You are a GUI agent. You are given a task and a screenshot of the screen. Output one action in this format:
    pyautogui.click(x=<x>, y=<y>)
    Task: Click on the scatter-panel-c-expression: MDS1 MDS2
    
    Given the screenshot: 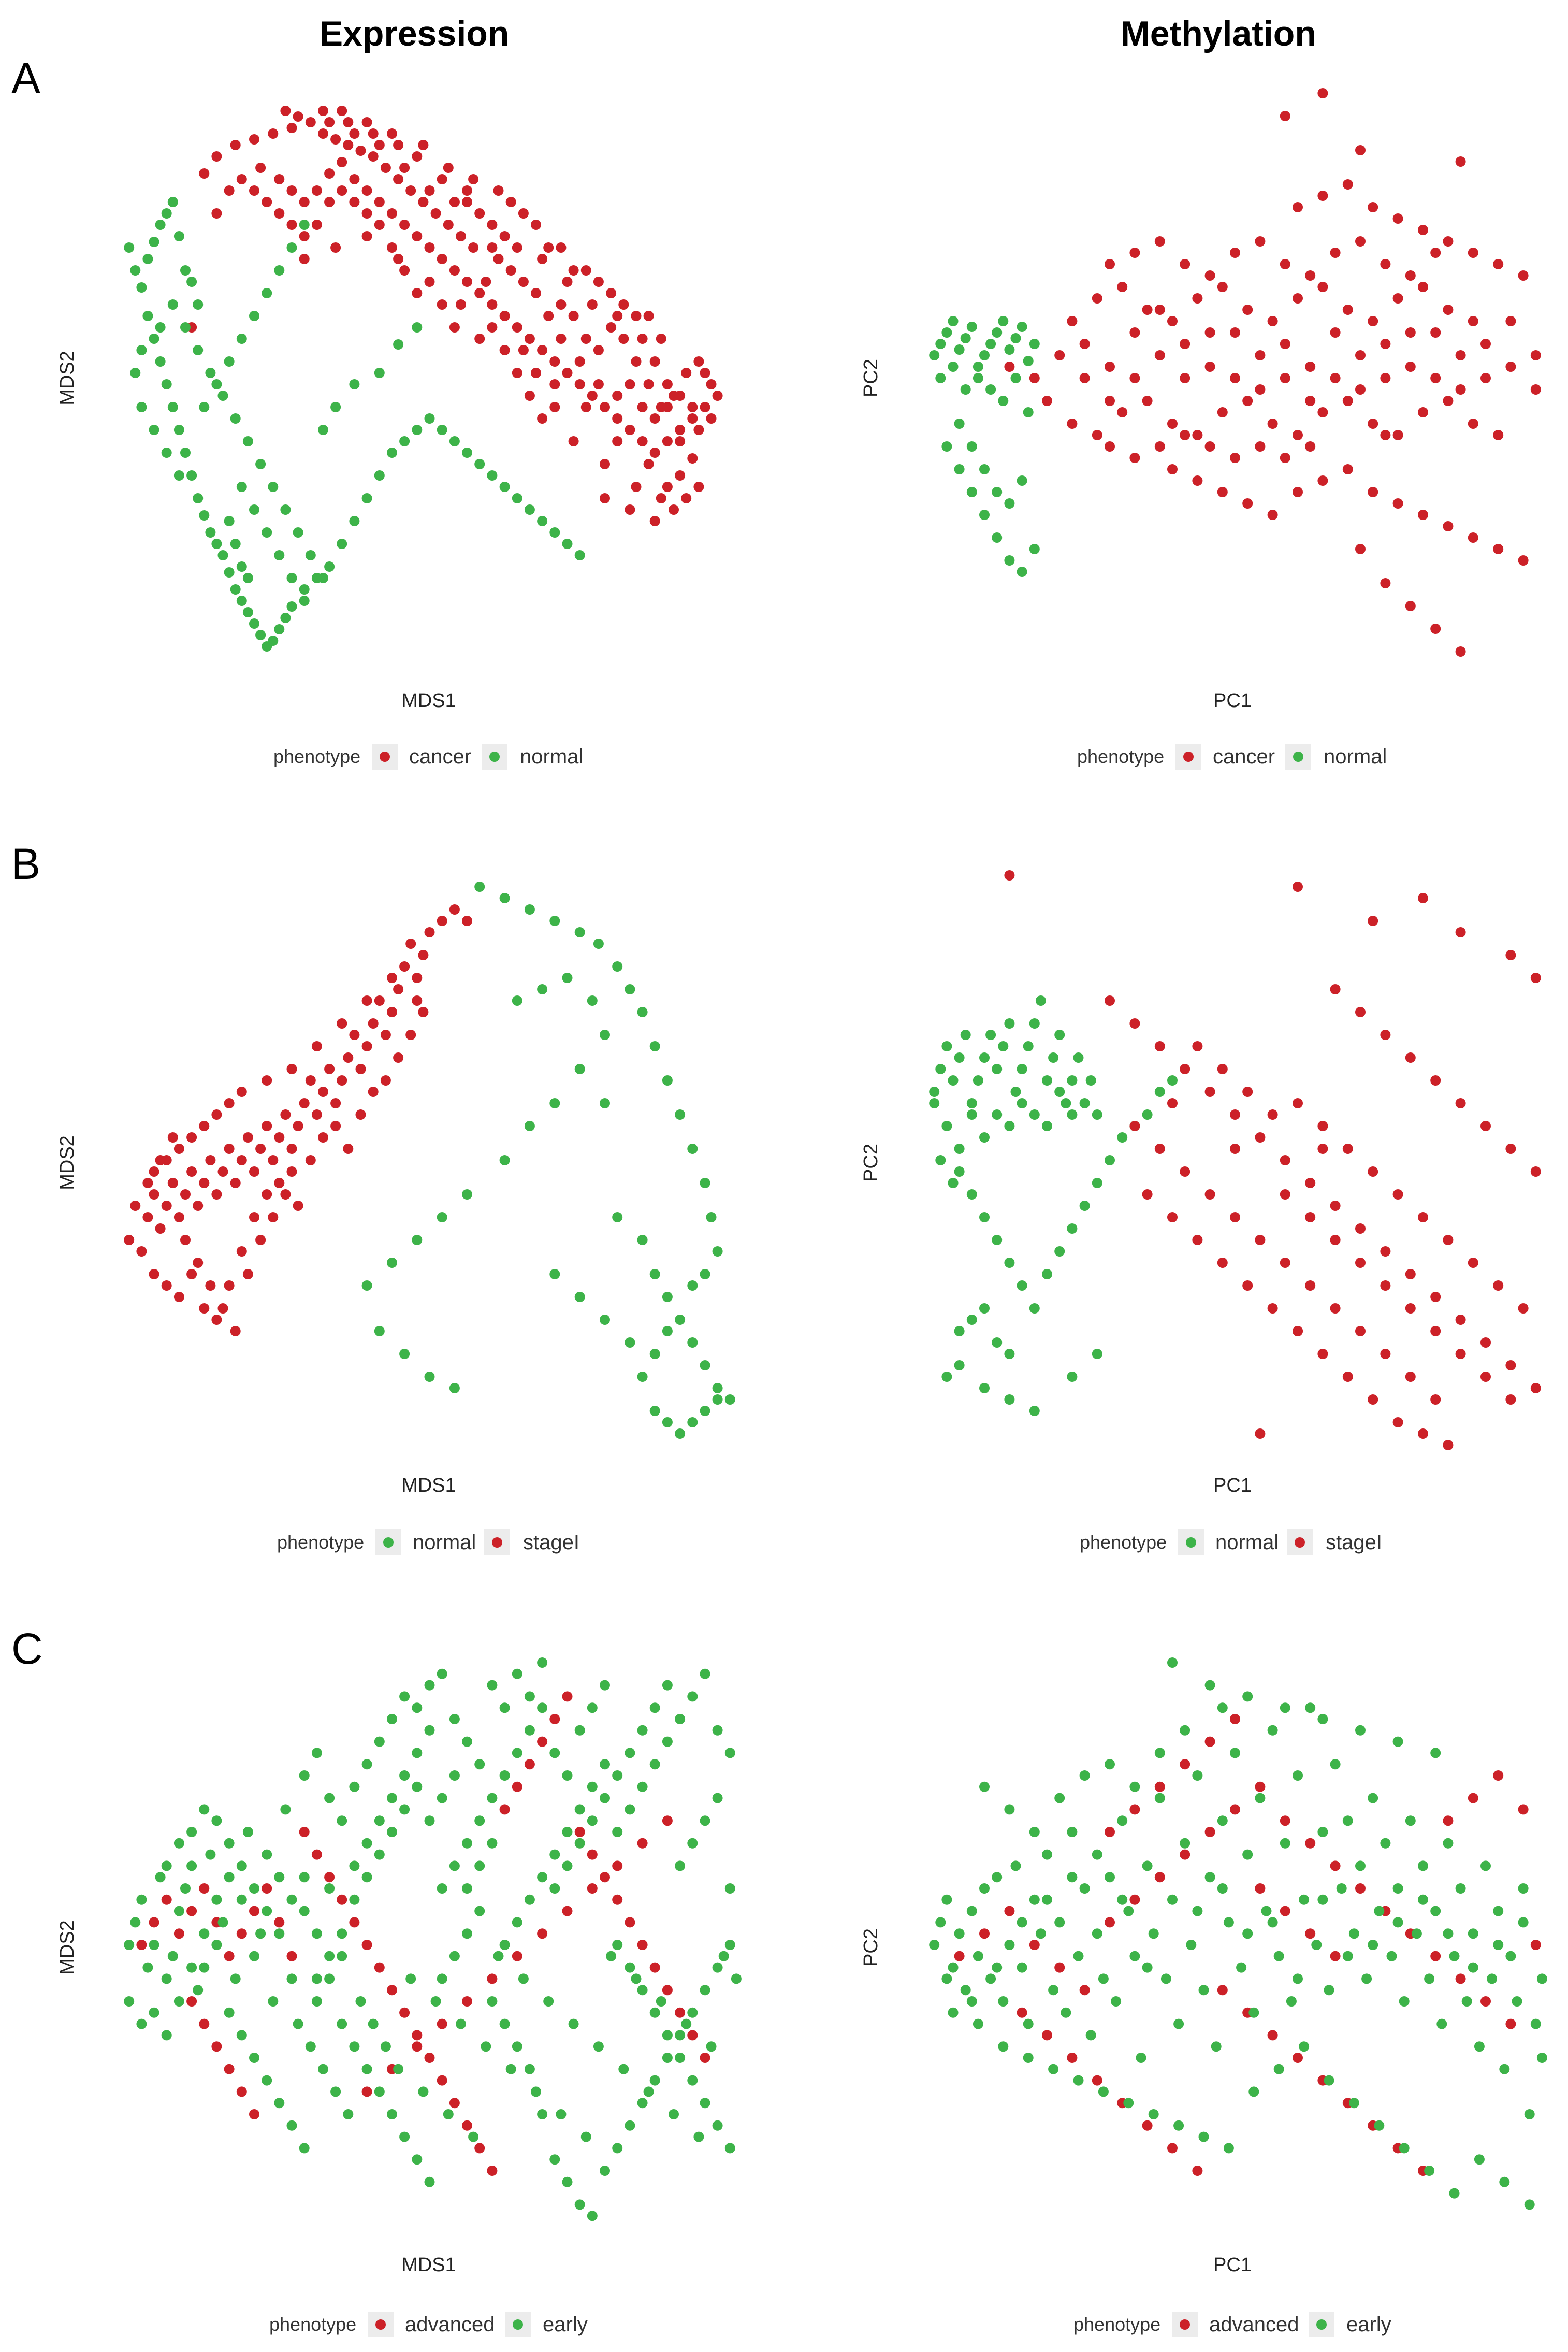 What is the action you would take?
    pyautogui.click(x=399, y=1966)
    